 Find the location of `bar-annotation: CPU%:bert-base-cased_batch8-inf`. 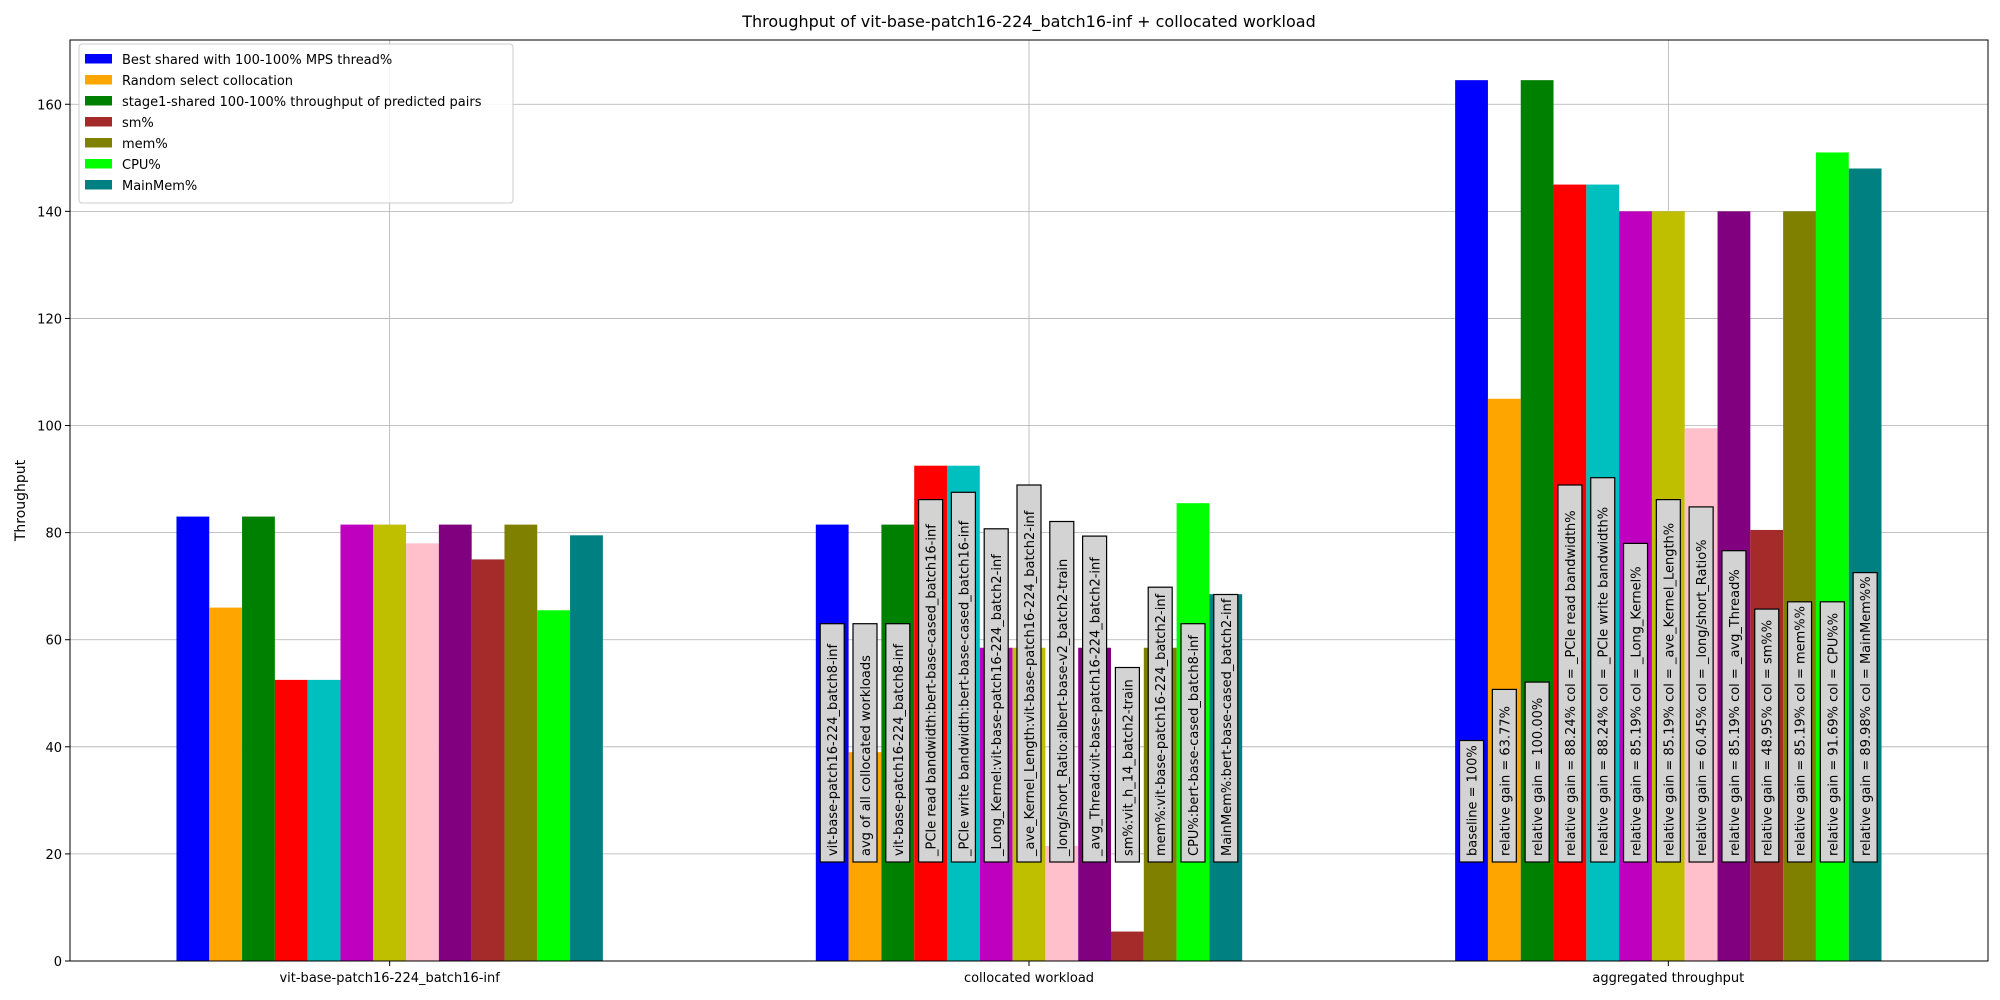

bar-annotation: CPU%:bert-base-cased_batch8-inf is located at coordinates (1193, 743).